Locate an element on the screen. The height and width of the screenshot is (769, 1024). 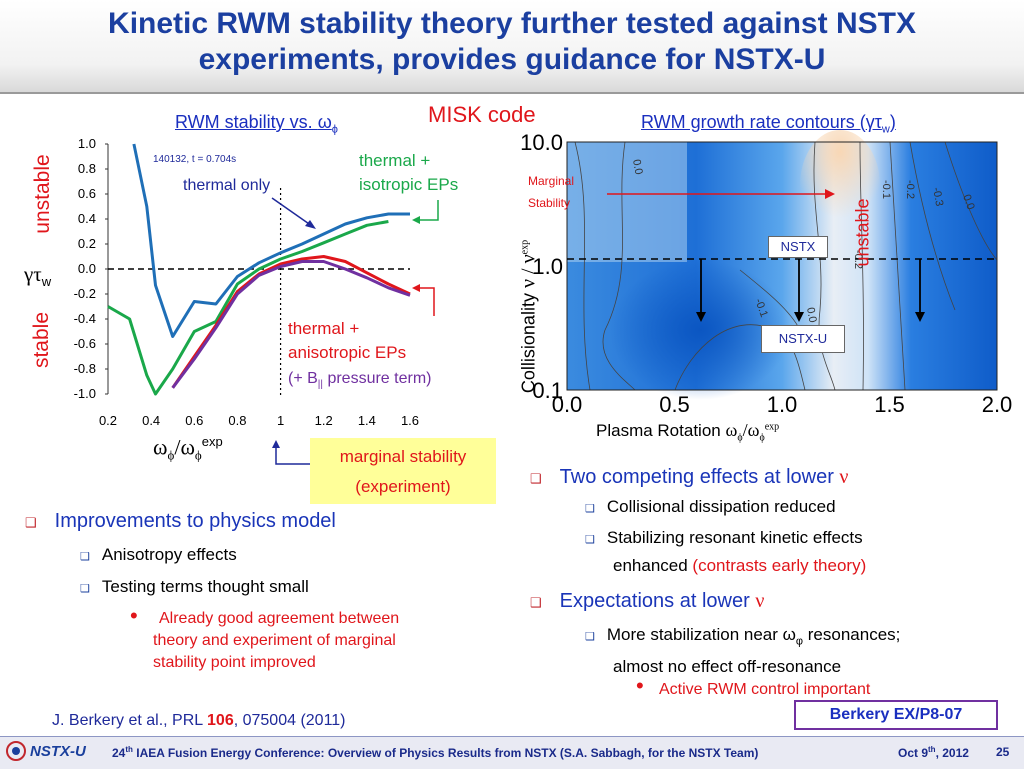
contour-label: -0.1 is located at coordinates (886, 189).